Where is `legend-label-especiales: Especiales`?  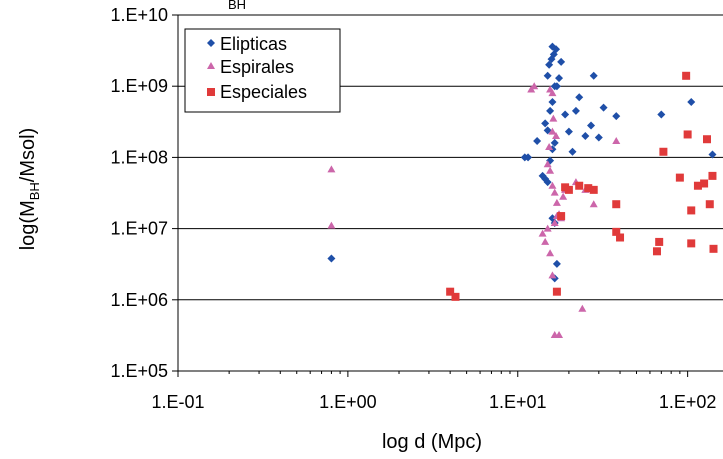
legend-label-especiales: Especiales is located at coordinates (263, 92).